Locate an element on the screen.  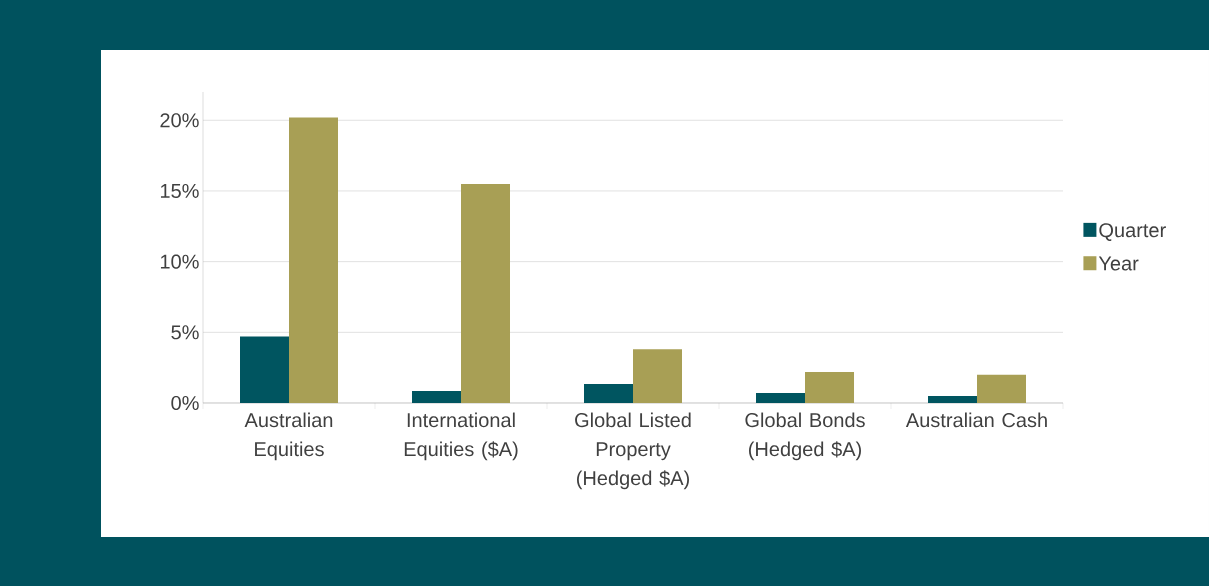
x-tick-label: Australian Equities is located at coordinates (288, 436).